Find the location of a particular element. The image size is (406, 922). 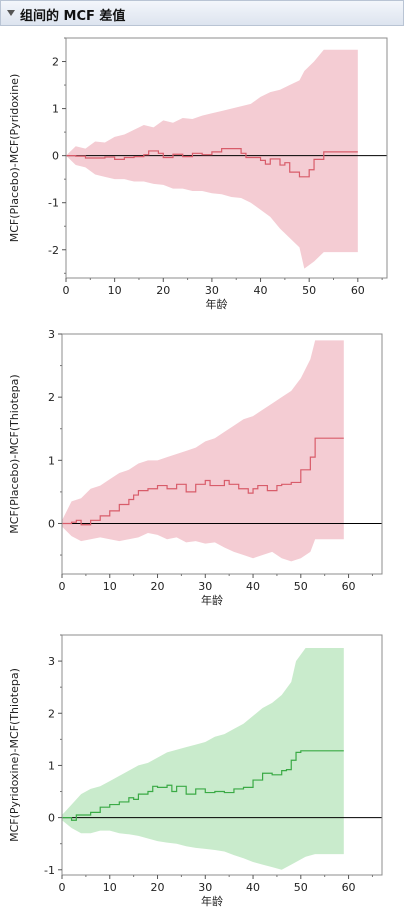

panel-header: 组间的 MCF 差值 is located at coordinates (202, 13).